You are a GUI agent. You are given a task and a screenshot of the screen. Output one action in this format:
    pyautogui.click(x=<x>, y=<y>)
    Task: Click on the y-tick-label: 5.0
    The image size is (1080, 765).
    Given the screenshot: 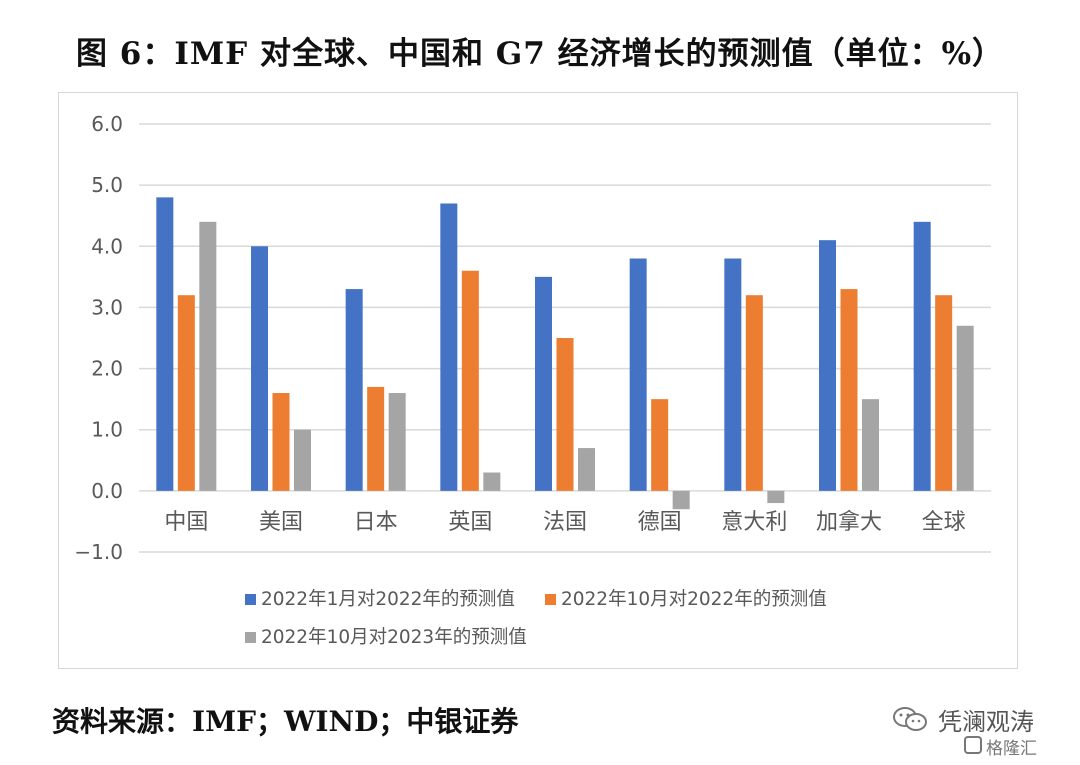 What is the action you would take?
    pyautogui.click(x=107, y=185)
    